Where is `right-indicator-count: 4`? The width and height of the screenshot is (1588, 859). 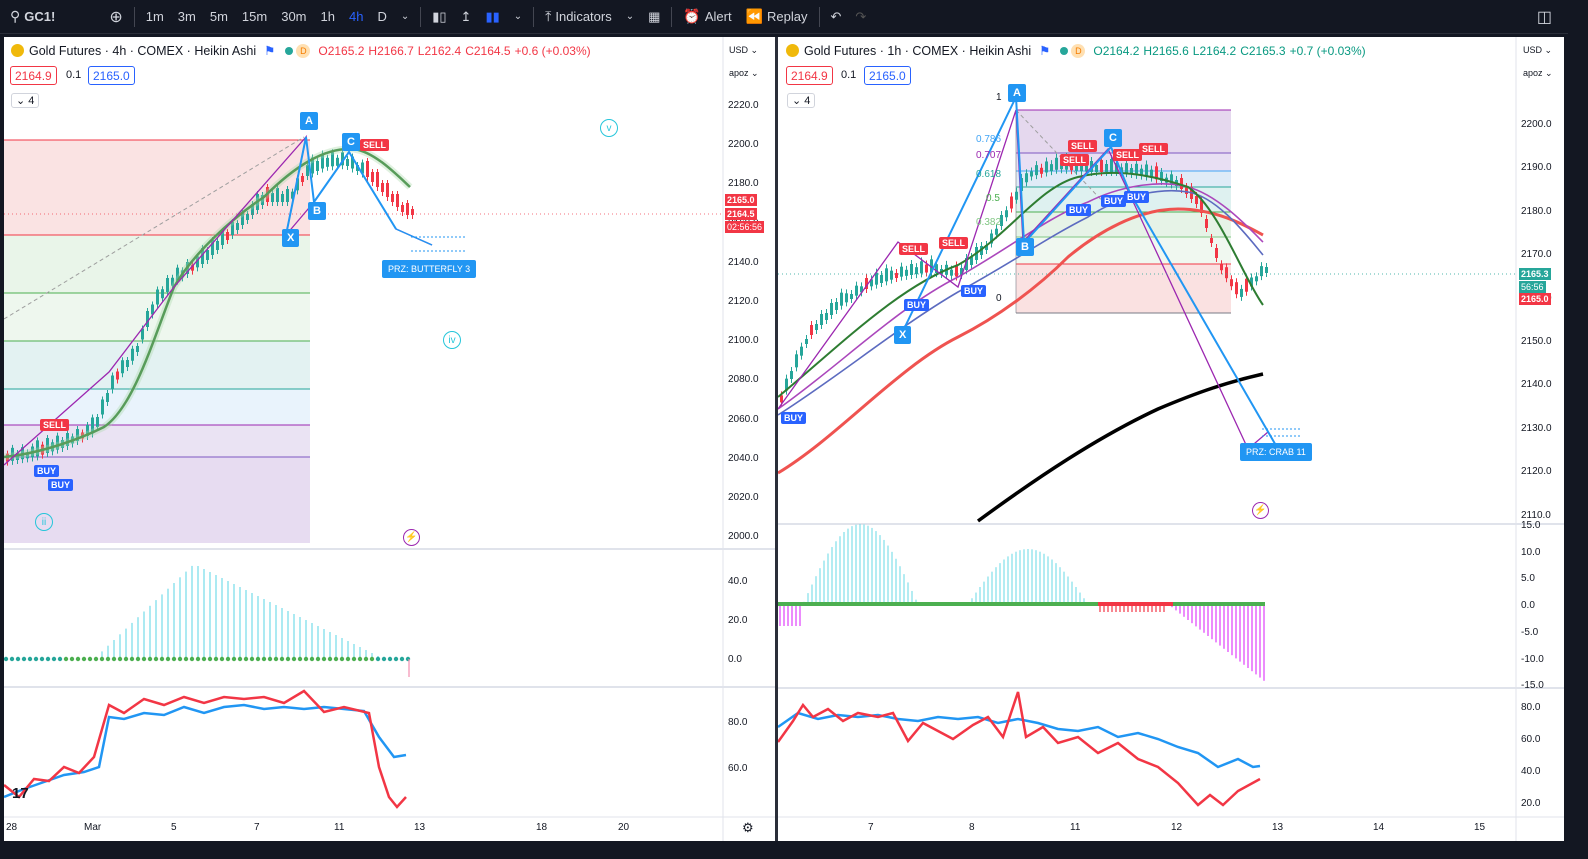
right-indicator-count: 4 is located at coordinates (807, 101).